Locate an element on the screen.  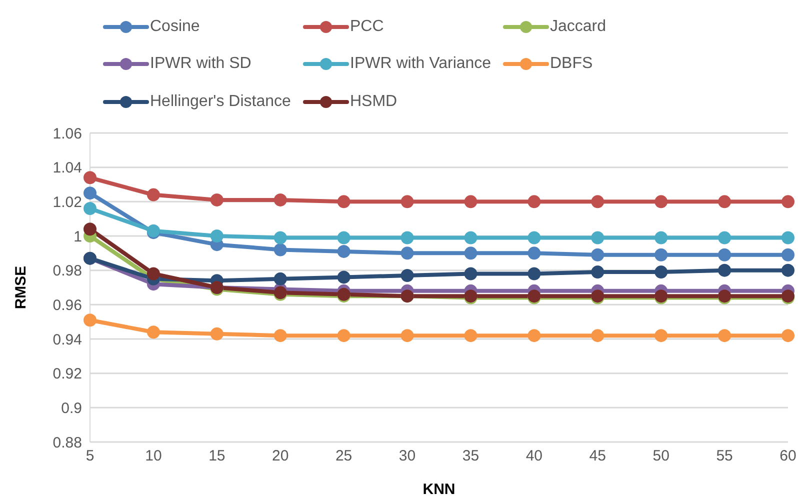
legend-label: DBFS is located at coordinates (571, 64).